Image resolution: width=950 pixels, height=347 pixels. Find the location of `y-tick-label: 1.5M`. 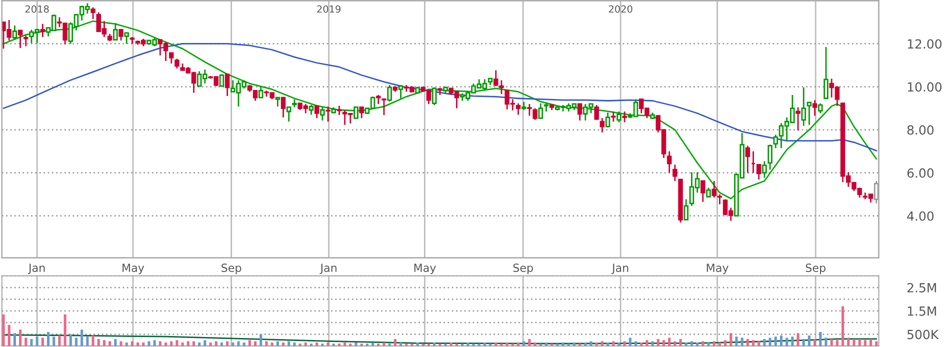

y-tick-label: 1.5M is located at coordinates (922, 311).